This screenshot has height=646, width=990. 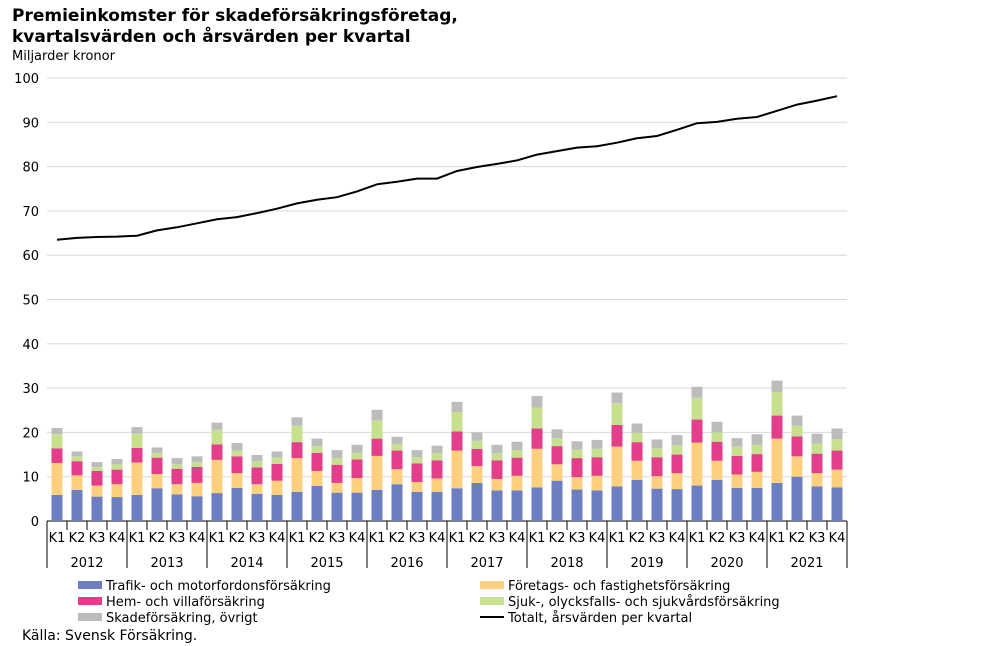 What do you see at coordinates (57, 538) in the screenshot?
I see `x-tick-quarter: K1` at bounding box center [57, 538].